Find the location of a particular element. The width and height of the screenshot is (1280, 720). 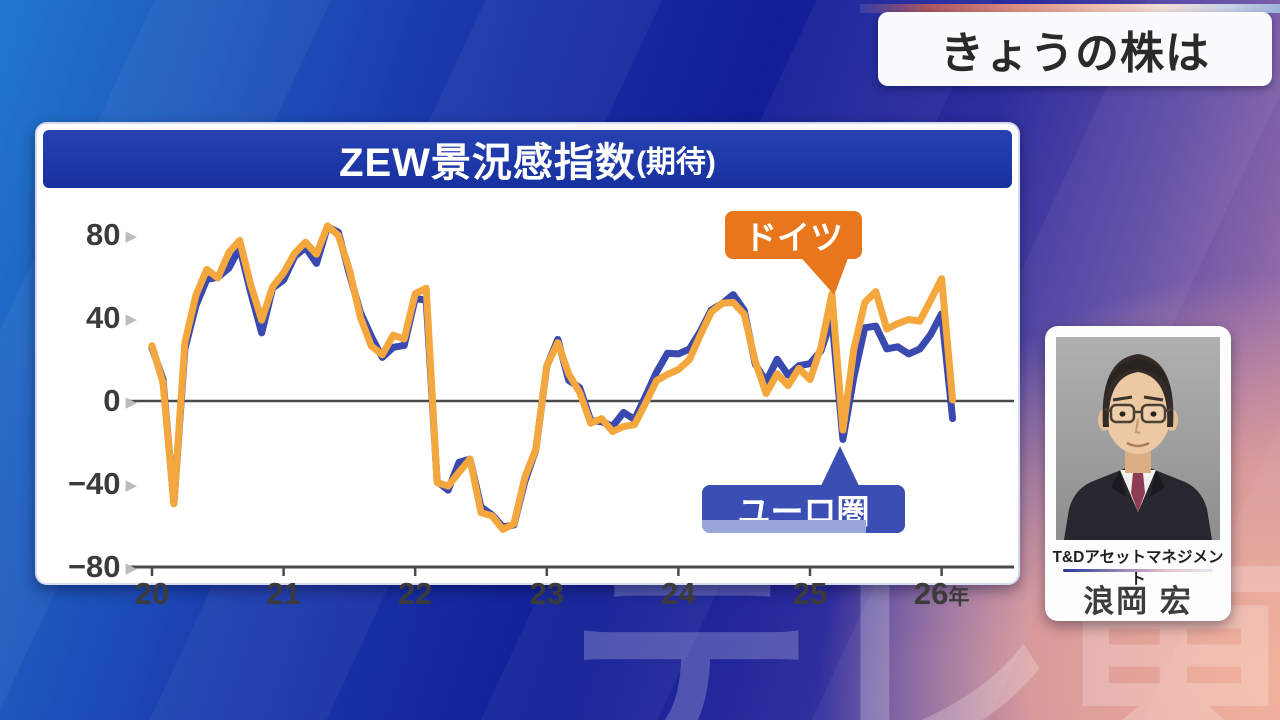

y-tick-40: 40 ▶ is located at coordinates (111, 317).